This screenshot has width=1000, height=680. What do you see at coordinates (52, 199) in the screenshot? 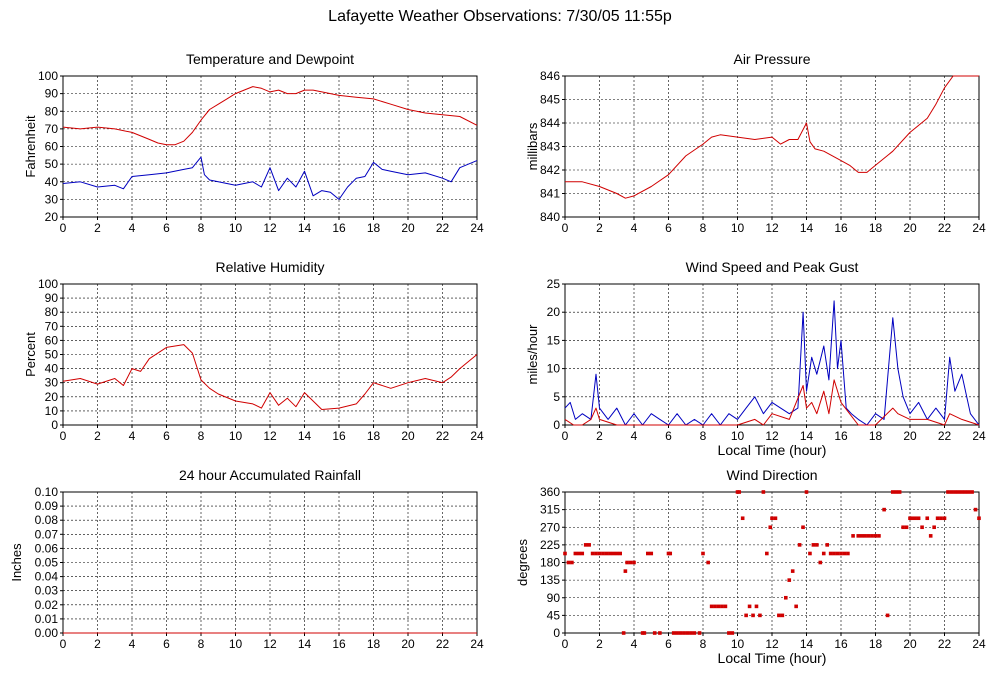
I see `y-tick-label: 30` at bounding box center [52, 199].